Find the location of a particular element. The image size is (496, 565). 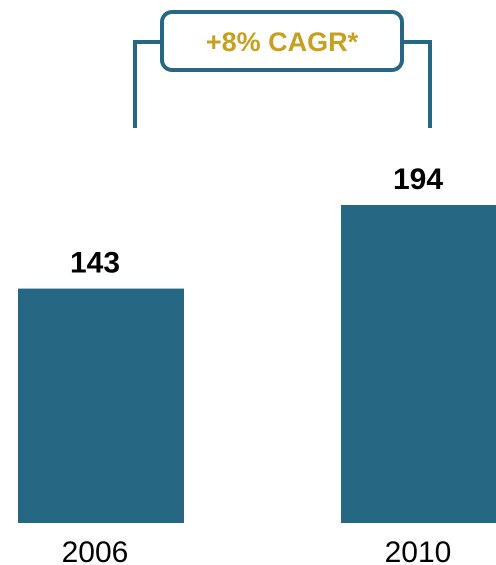

cagr-bracket: +8% CAGR* is located at coordinates (282, 69).